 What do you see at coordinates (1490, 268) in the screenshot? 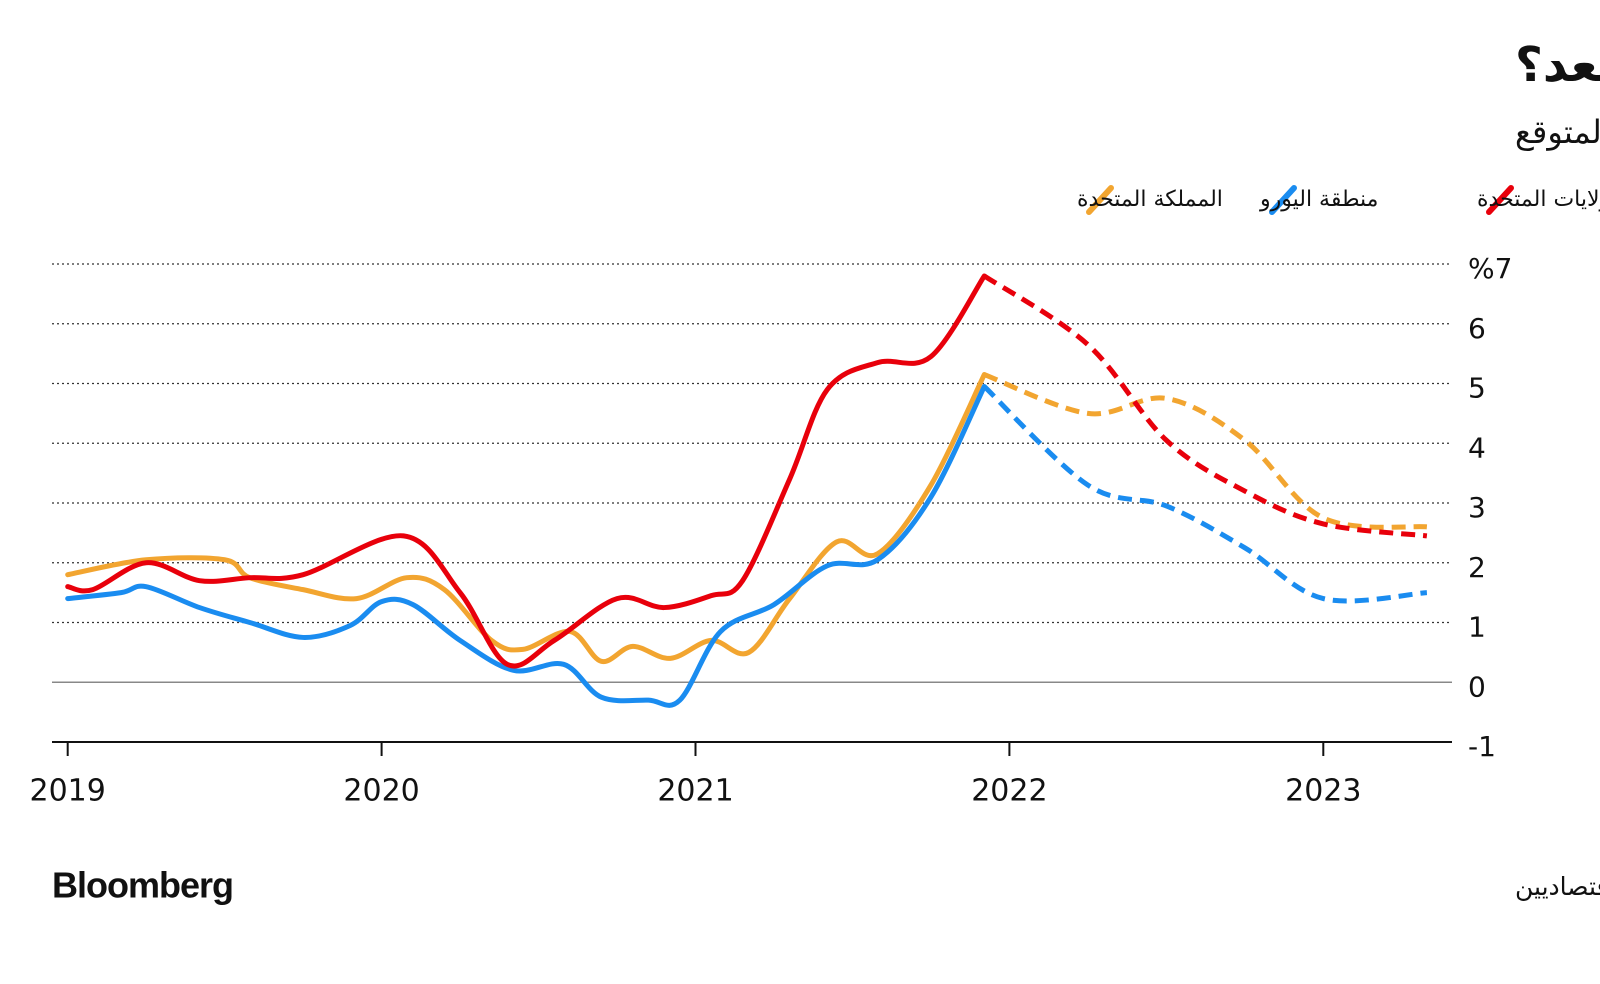
I see `y-tick-label: %7` at bounding box center [1490, 268].